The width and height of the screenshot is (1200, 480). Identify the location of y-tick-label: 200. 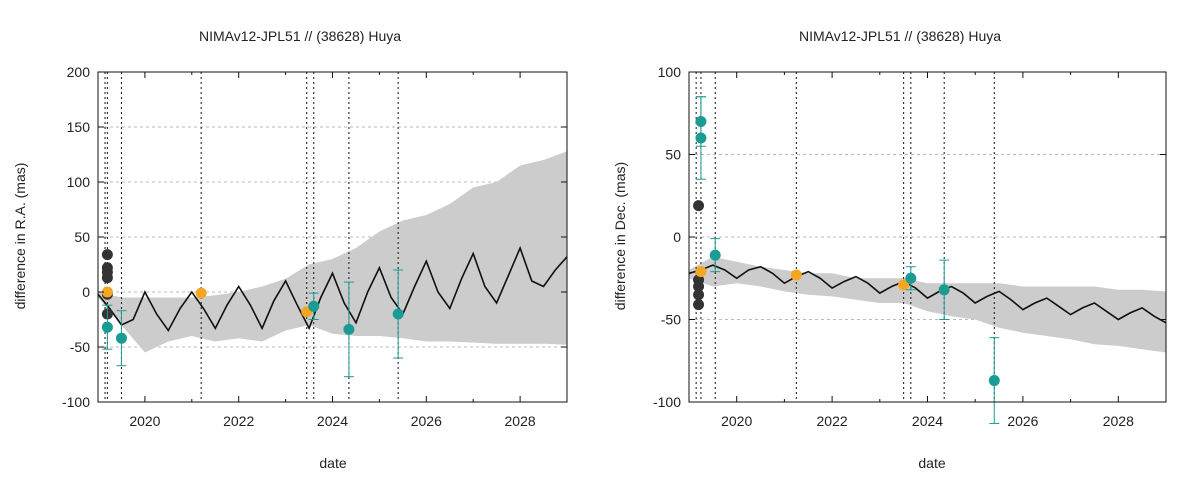
(79, 72).